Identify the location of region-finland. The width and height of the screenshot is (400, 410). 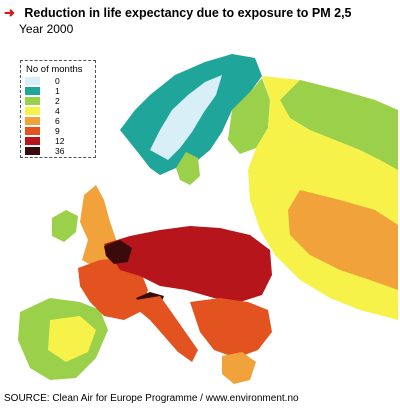
(249, 116).